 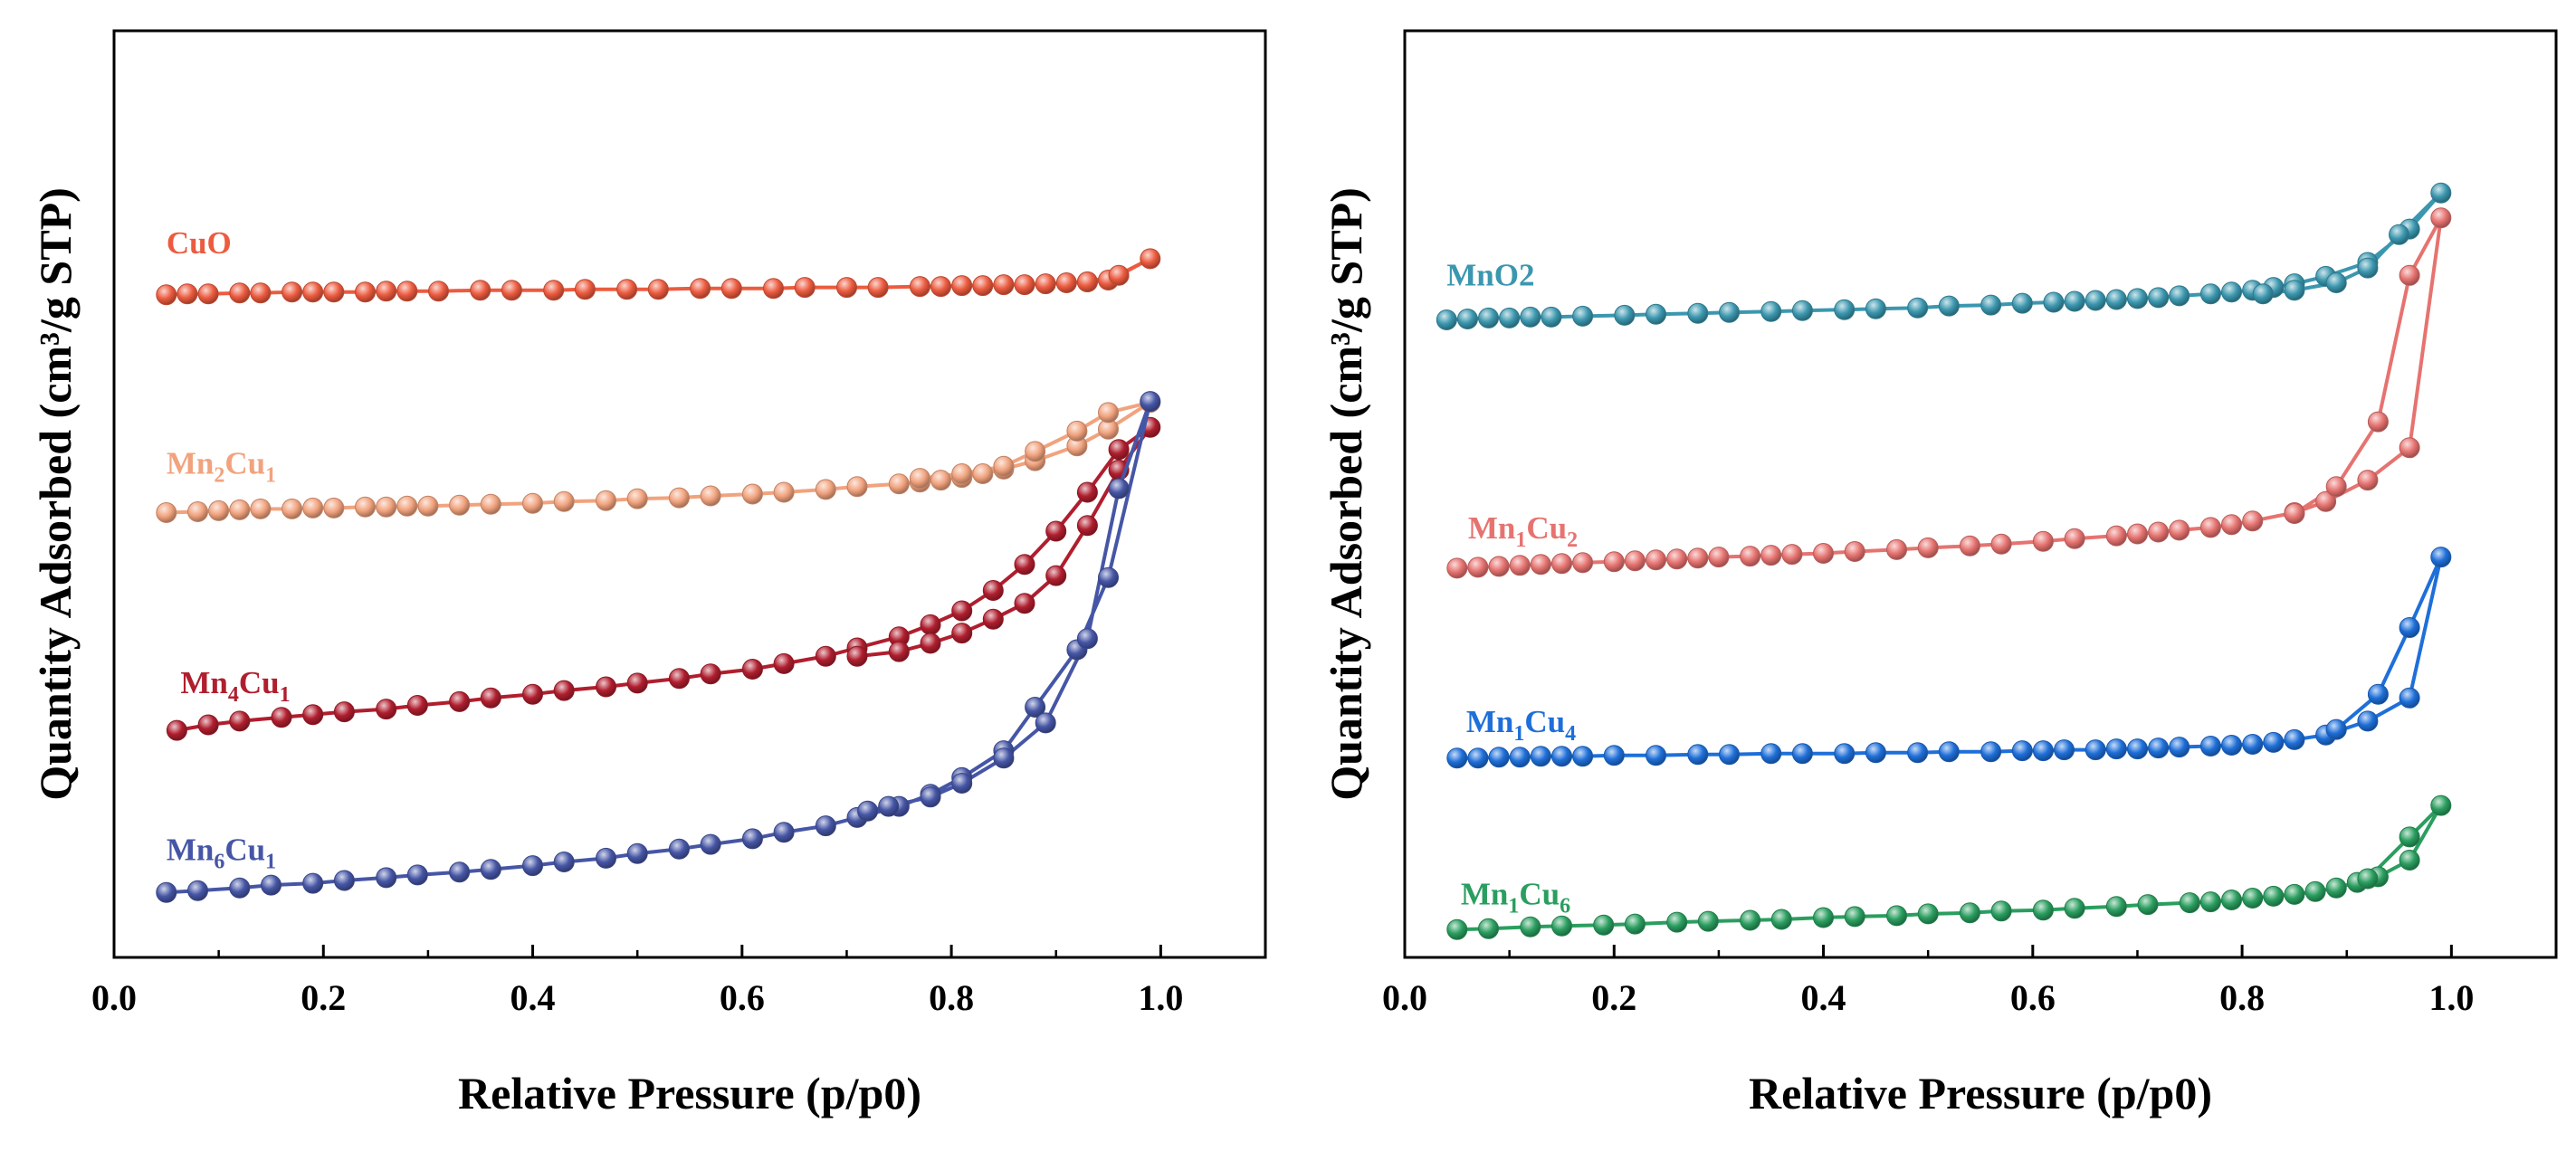 What do you see at coordinates (1521, 540) in the screenshot?
I see `series-label-subscript-1: 1` at bounding box center [1521, 540].